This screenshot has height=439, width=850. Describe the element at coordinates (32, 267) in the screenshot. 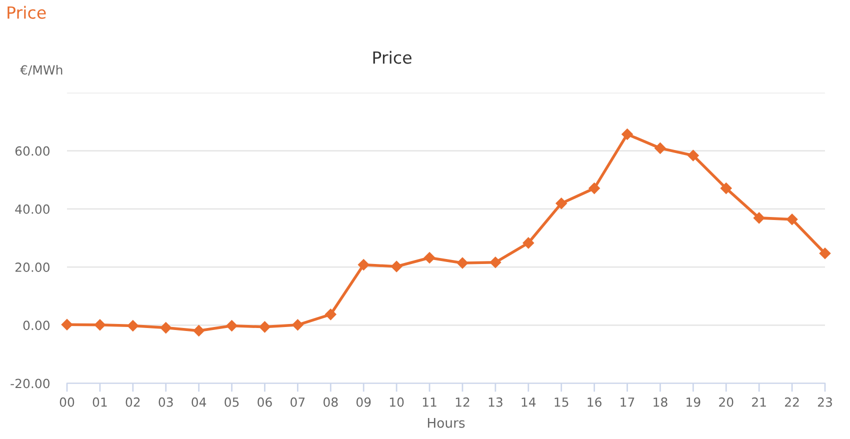

I see `y-tick-label: 20.00` at that location.